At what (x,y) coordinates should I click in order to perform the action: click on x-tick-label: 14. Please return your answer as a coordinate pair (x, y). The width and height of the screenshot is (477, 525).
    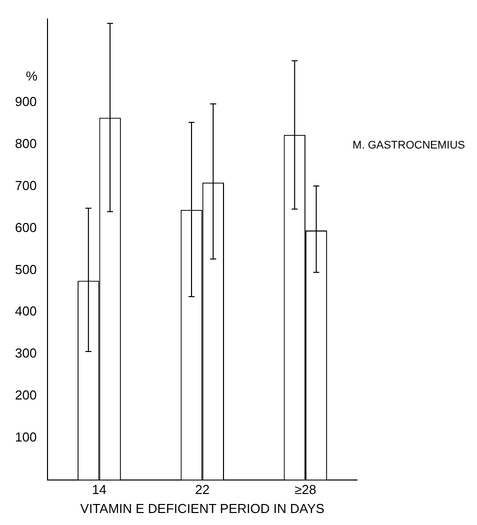
    Looking at the image, I should click on (99, 490).